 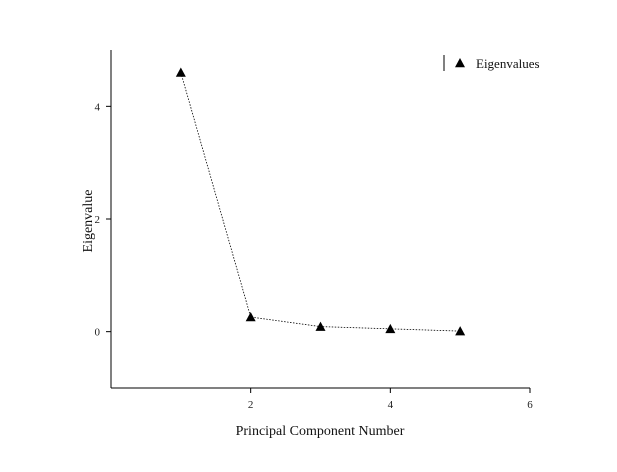 I want to click on x-tick-label: 4, so click(x=391, y=405).